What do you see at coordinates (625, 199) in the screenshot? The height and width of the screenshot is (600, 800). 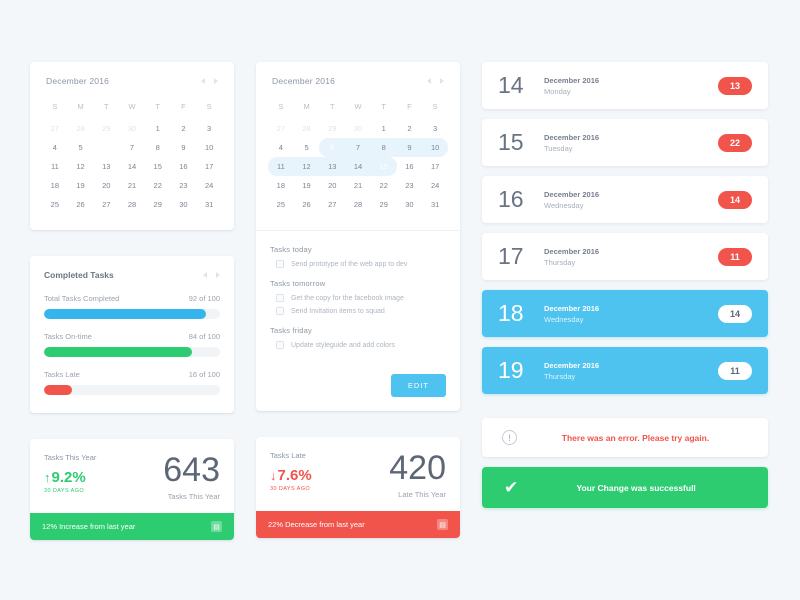 I see `day-row: 16 December 2016 Wednesday 14` at bounding box center [625, 199].